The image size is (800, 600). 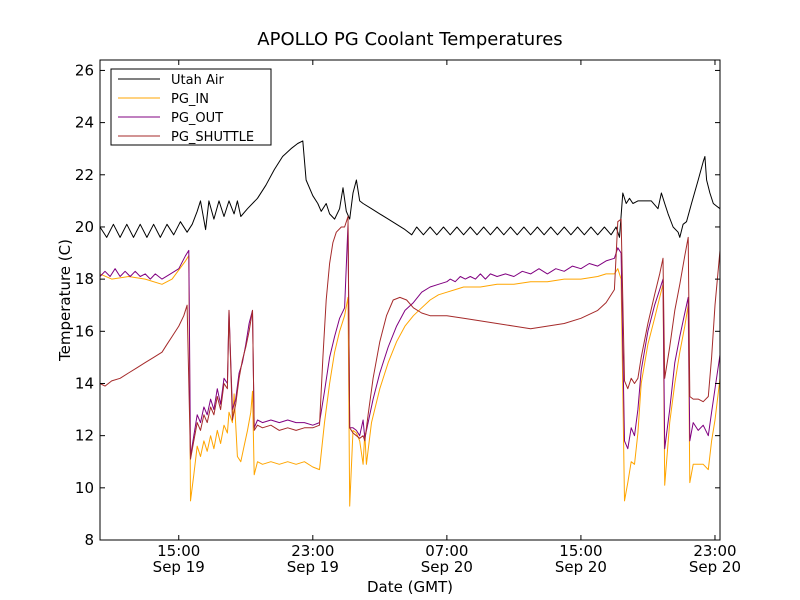 I want to click on legend-label-0: Utah Air, so click(x=197, y=80).